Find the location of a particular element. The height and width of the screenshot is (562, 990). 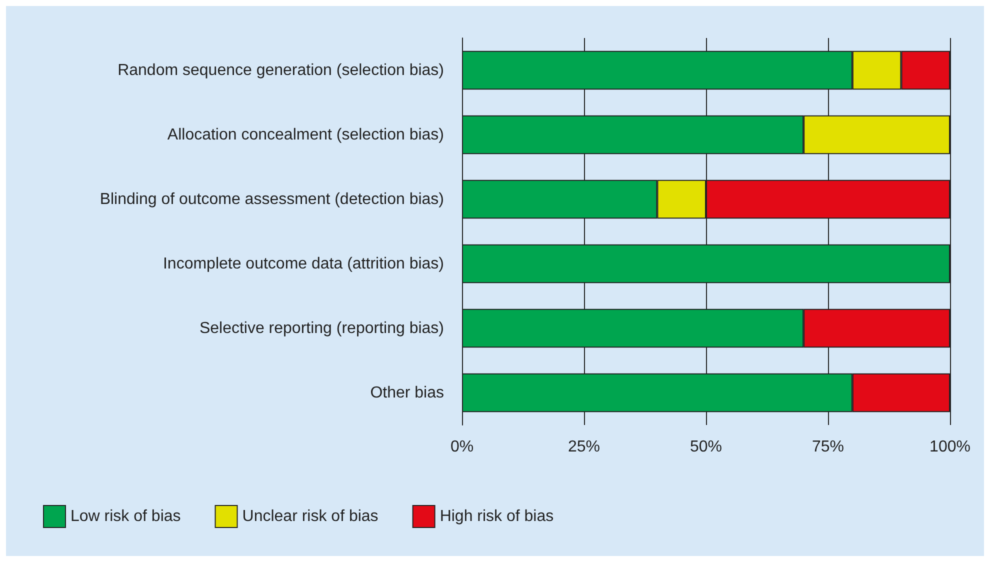

legend-label: High risk of bias is located at coordinates (497, 516).